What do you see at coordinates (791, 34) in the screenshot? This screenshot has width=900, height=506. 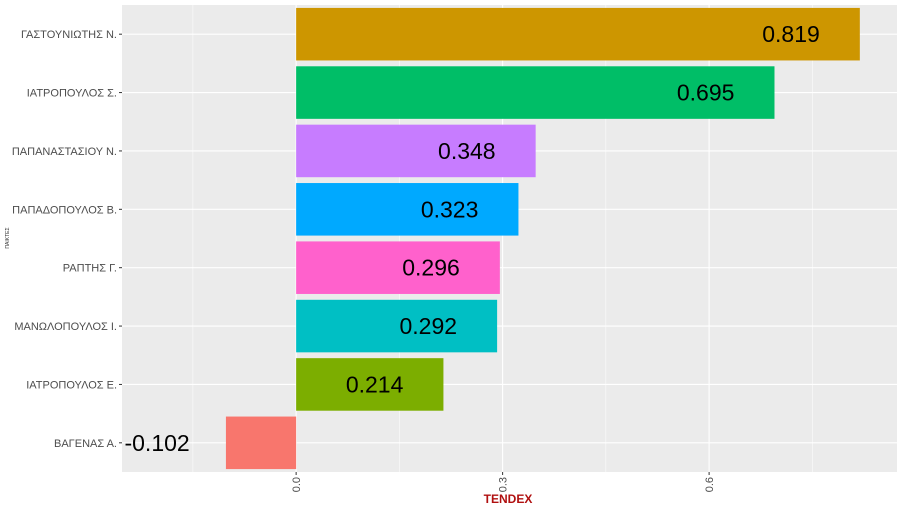 I see `data-label: 0.819` at bounding box center [791, 34].